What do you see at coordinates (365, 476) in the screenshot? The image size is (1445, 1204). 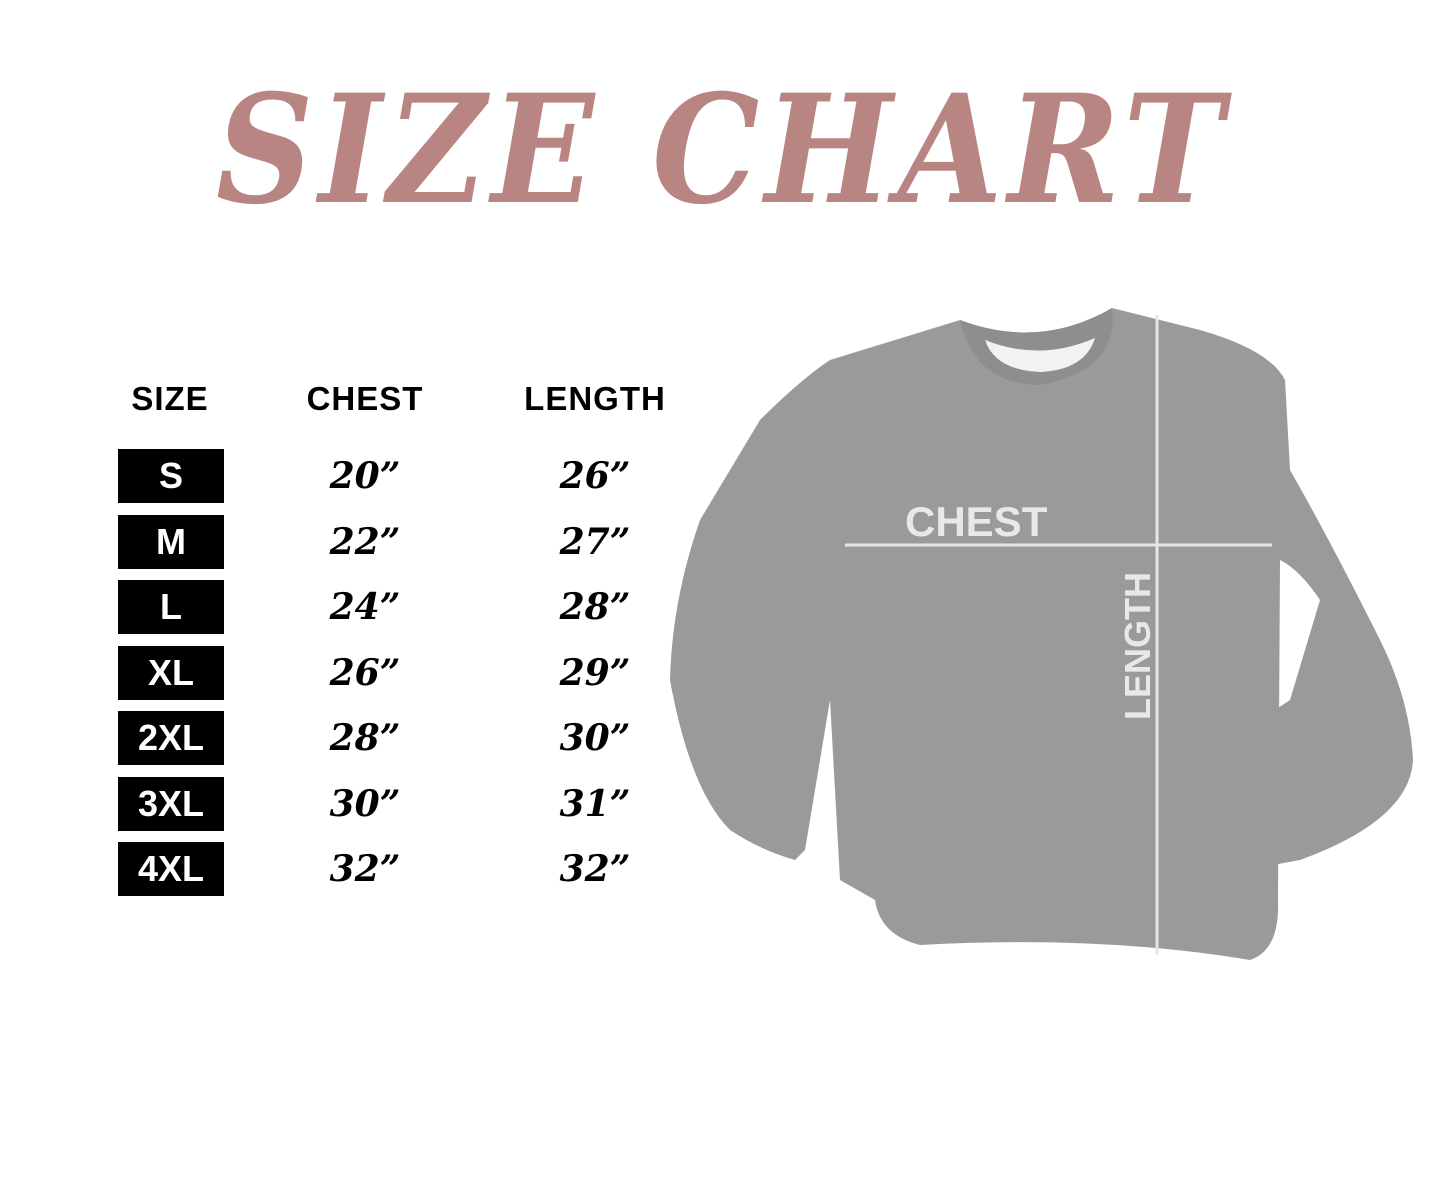 I see `chest-value: 20”` at bounding box center [365, 476].